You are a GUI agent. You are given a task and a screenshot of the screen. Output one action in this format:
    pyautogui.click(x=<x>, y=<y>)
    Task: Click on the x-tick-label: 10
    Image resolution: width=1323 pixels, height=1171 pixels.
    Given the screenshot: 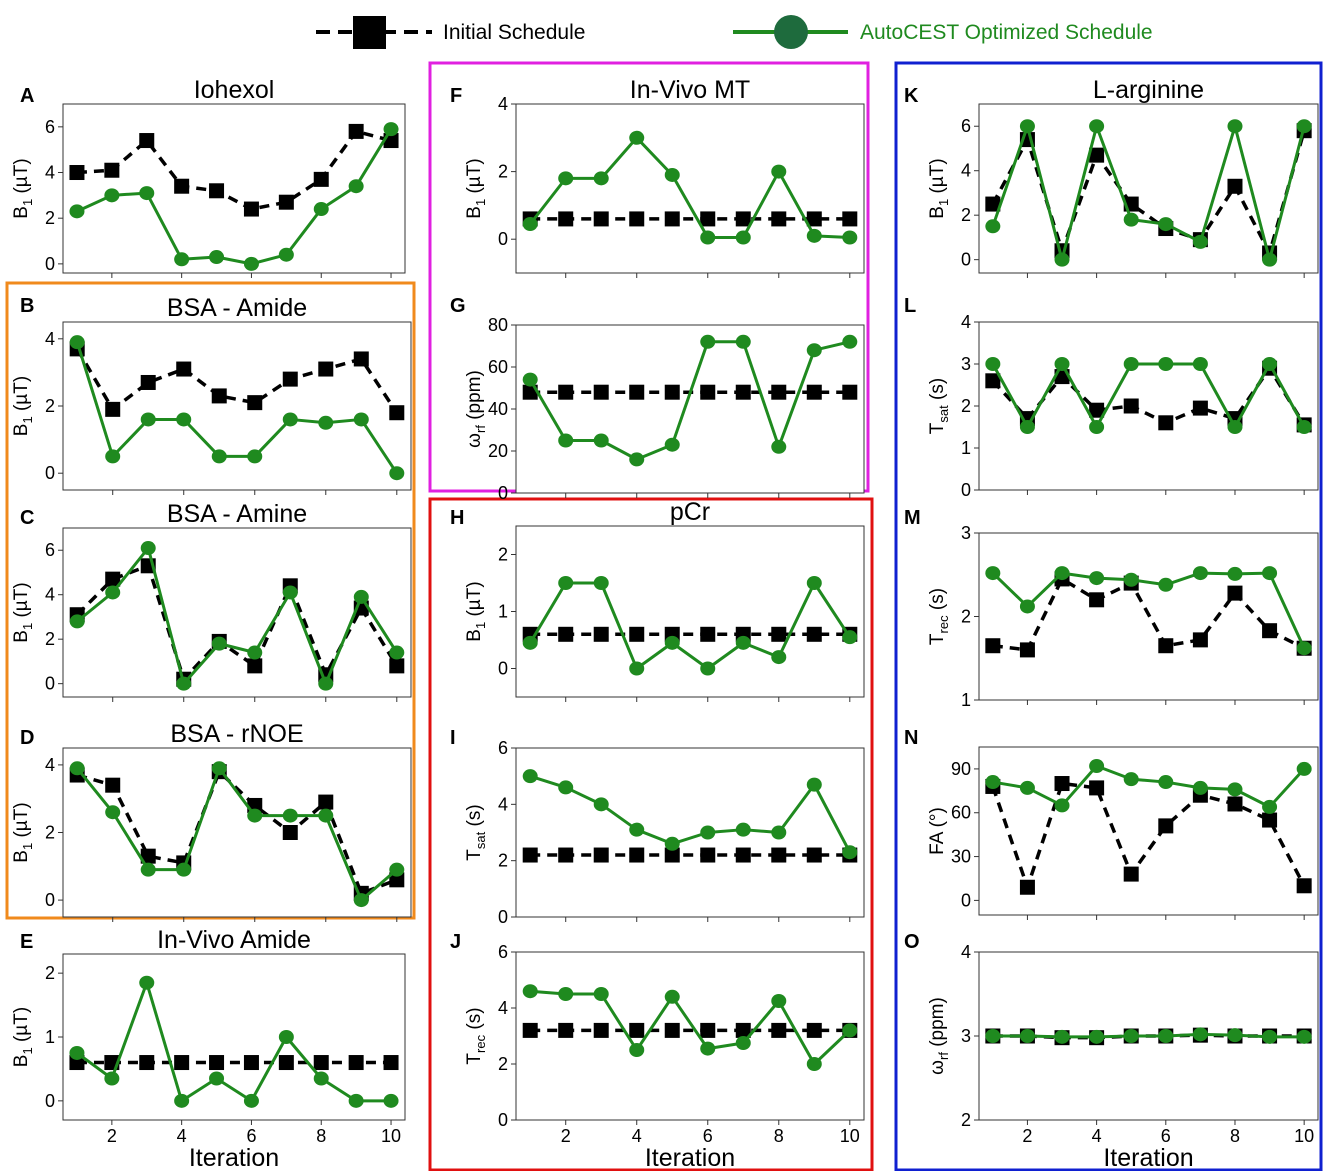 What is the action you would take?
    pyautogui.click(x=850, y=1136)
    